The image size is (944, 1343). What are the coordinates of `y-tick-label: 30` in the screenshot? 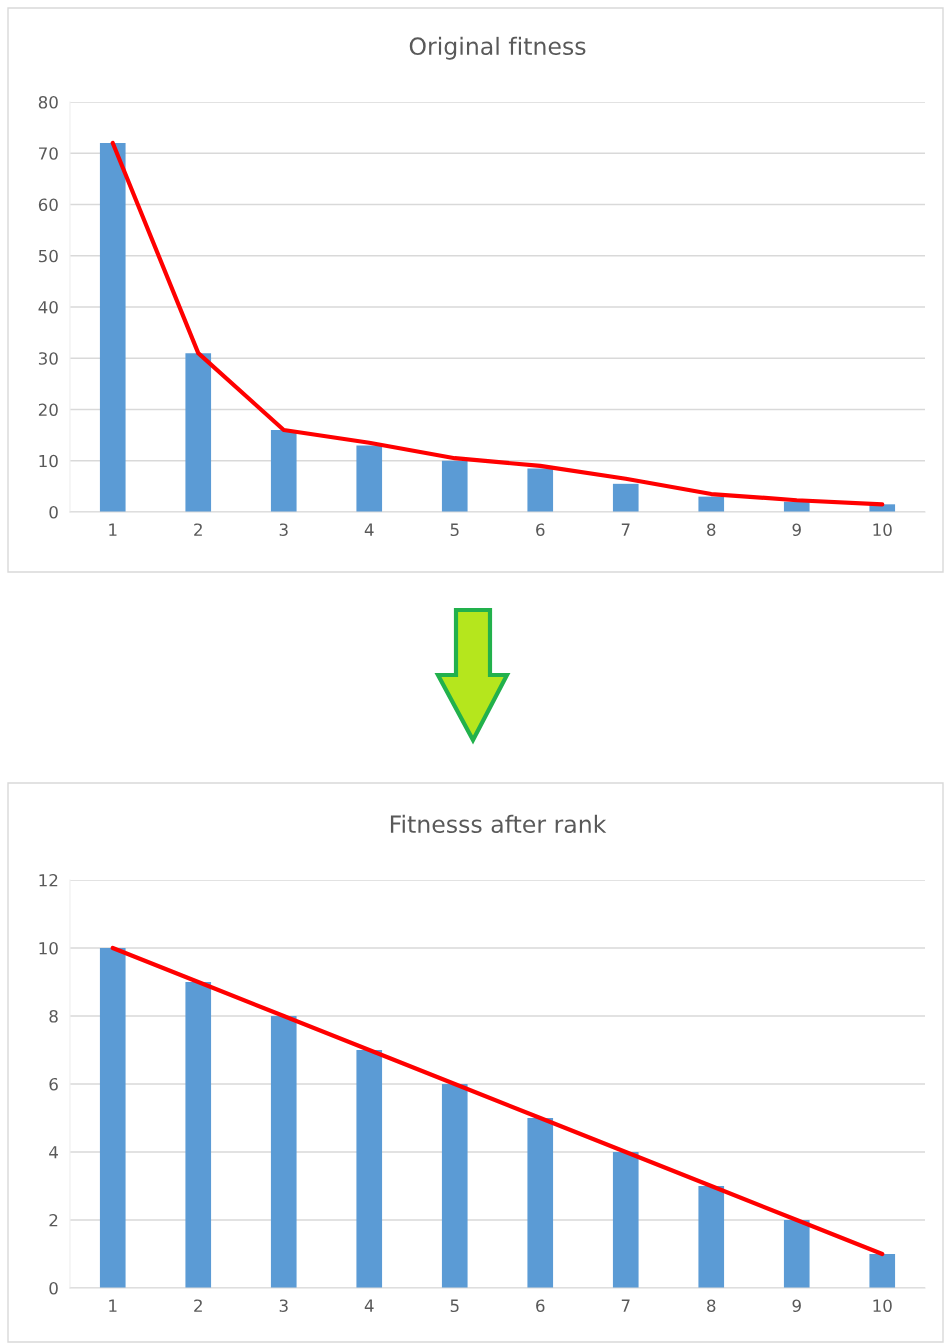 It's located at (48, 358).